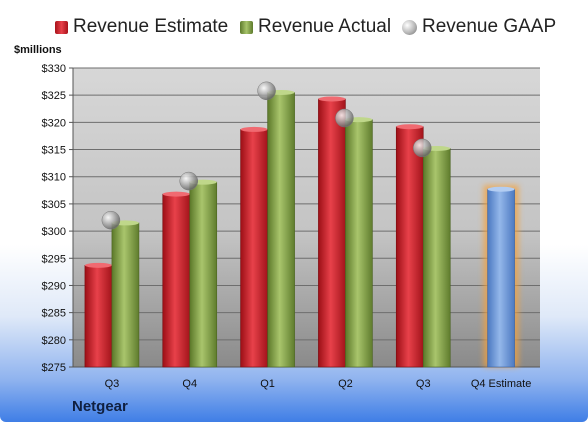 The height and width of the screenshot is (422, 588). What do you see at coordinates (54, 178) in the screenshot?
I see `y-tick-label: $310` at bounding box center [54, 178].